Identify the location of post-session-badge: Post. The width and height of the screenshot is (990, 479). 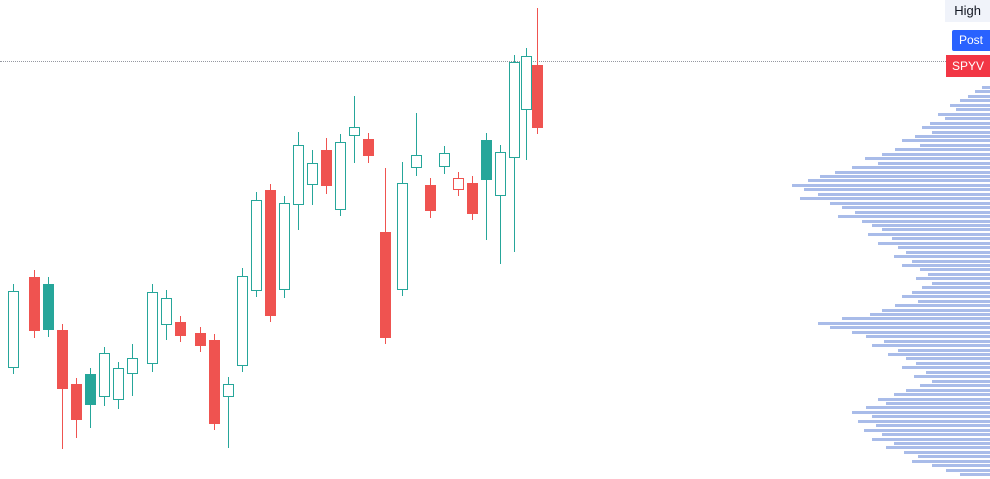
(970, 40).